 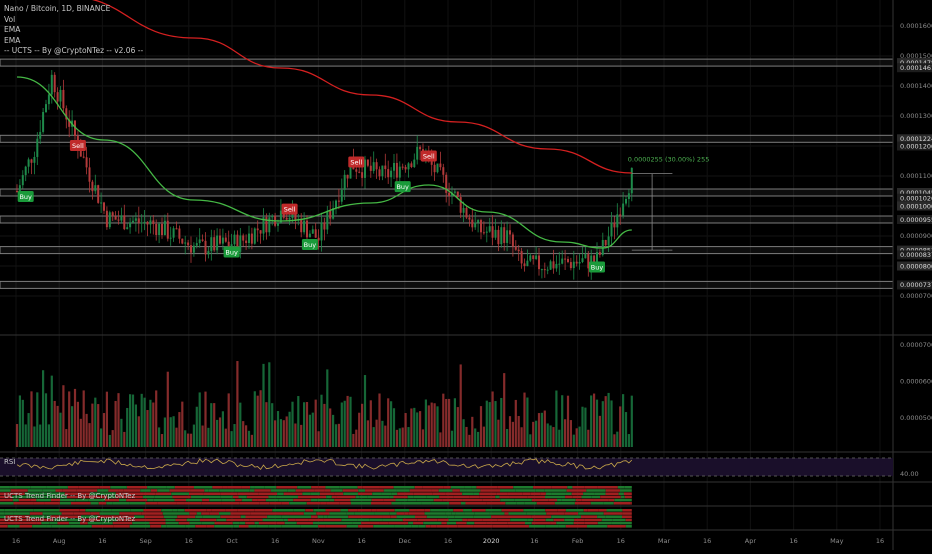 What do you see at coordinates (57, 8) in the screenshot?
I see `legend-title: Nano / Bitcoin, 1D, BINANCE` at bounding box center [57, 8].